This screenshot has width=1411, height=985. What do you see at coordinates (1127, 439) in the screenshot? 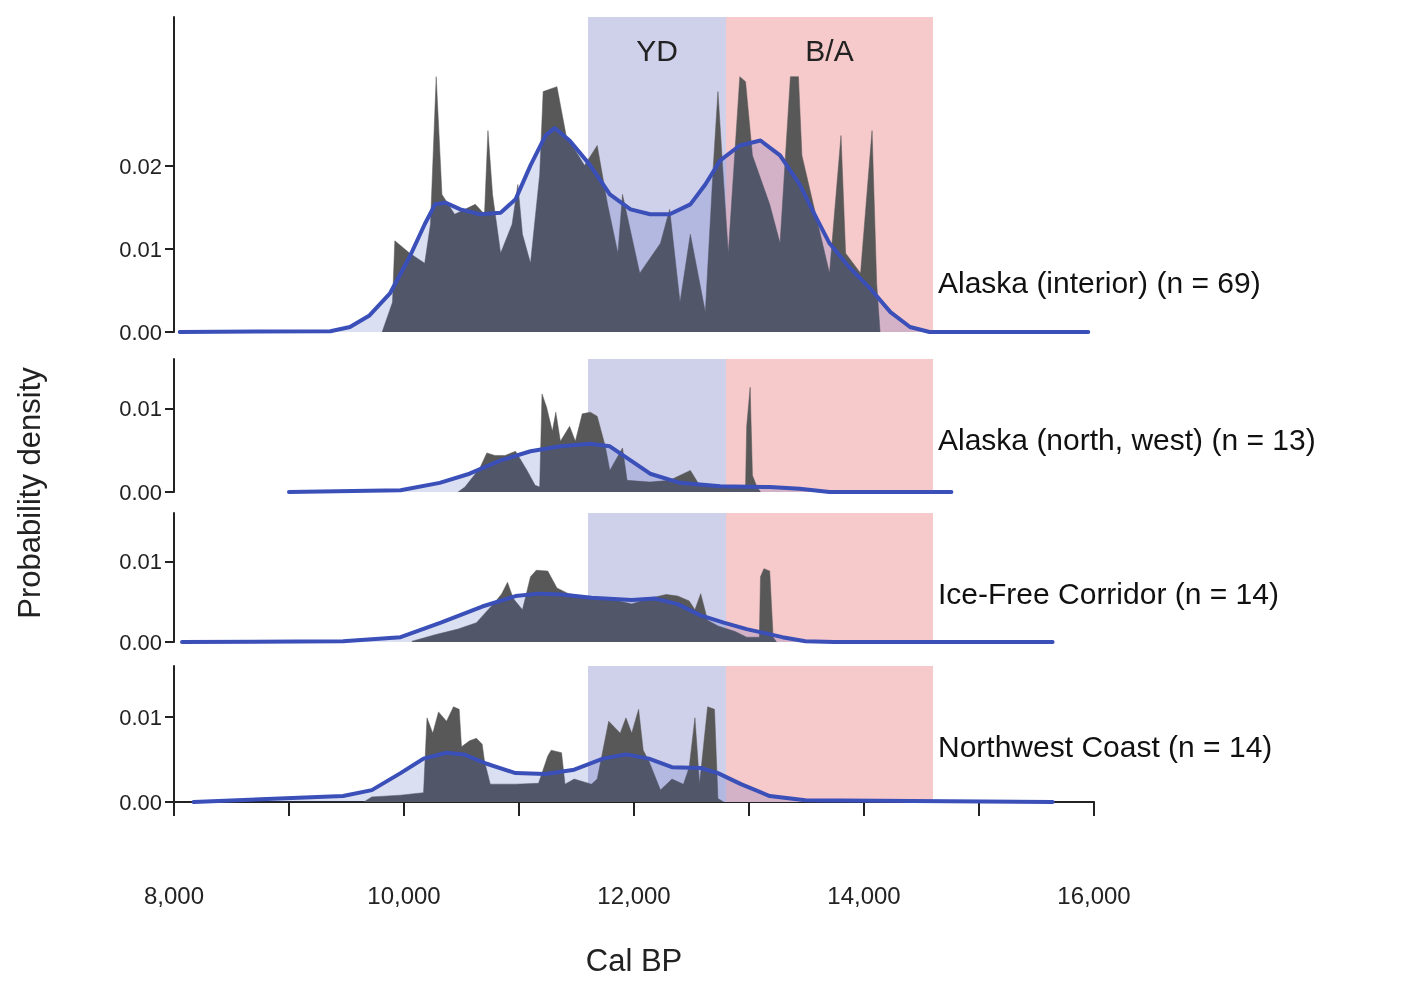
I see `text: Alaska (north, west) (n = 13)` at bounding box center [1127, 439].